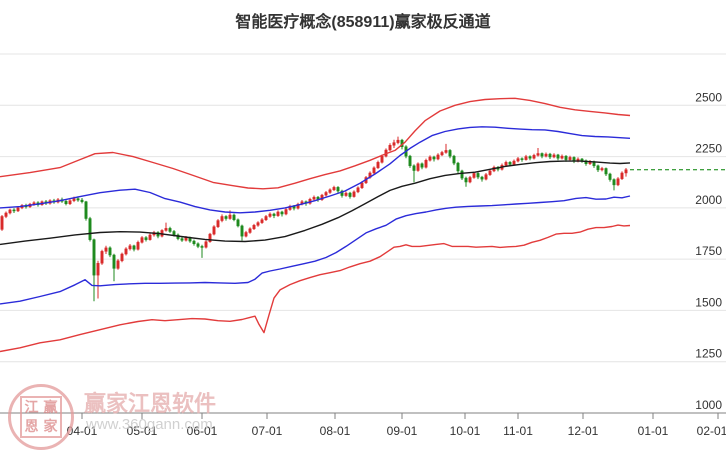 Image resolution: width=726 pixels, height=450 pixels. I want to click on x-tick-label: 01-01, so click(653, 431).